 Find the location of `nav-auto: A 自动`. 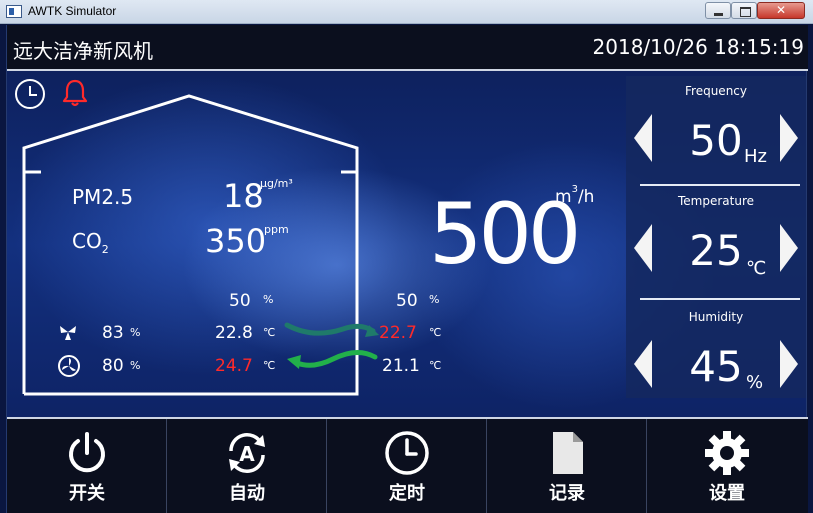

nav-auto: A 自动 is located at coordinates (247, 466).